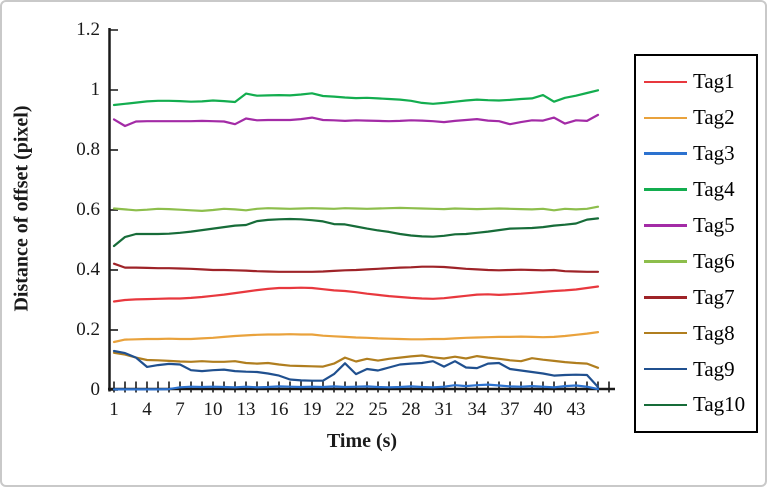 The height and width of the screenshot is (487, 767). I want to click on legend-item-tag3: Tag3, so click(700, 153).